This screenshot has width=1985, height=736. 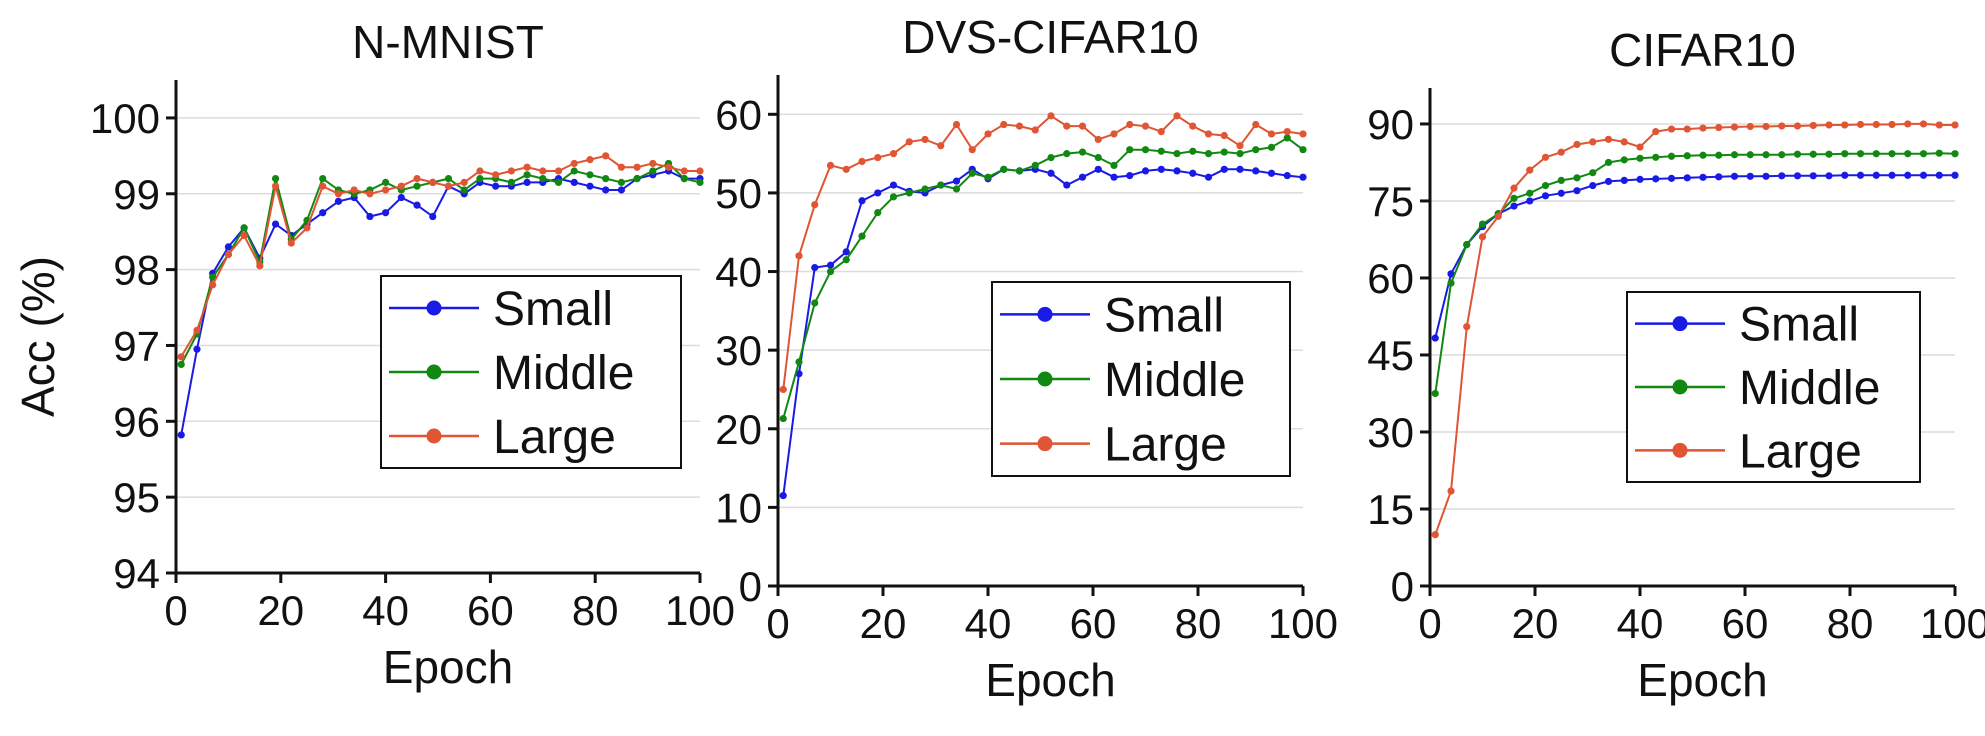 I want to click on legend-item-small: Small, so click(x=1747, y=325).